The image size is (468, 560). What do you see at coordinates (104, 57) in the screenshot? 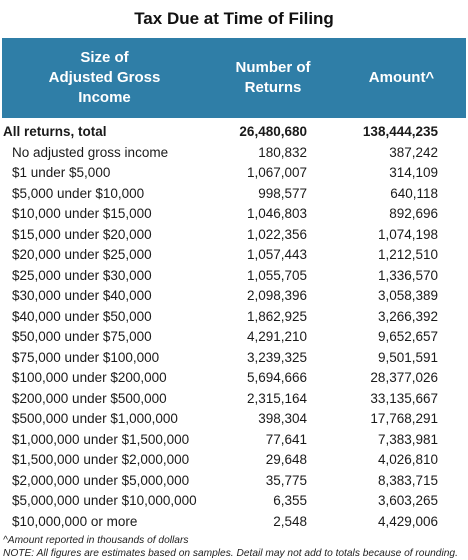
I see `header-agi-line1: Size of` at bounding box center [104, 57].